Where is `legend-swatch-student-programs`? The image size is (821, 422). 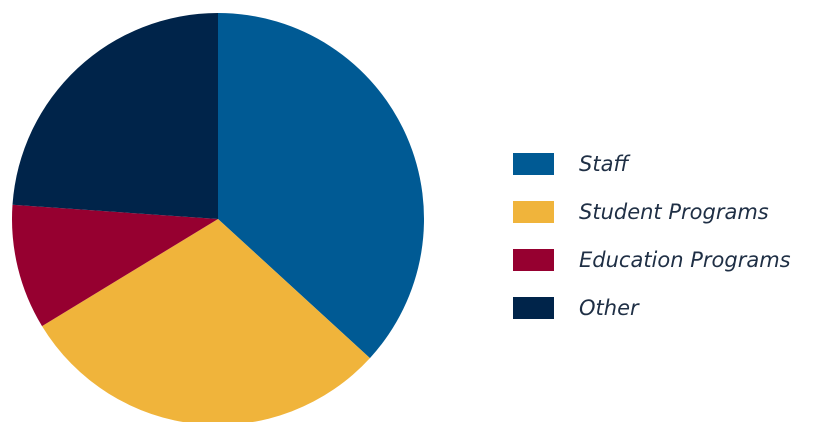
legend-swatch-student-programs is located at coordinates (533, 212).